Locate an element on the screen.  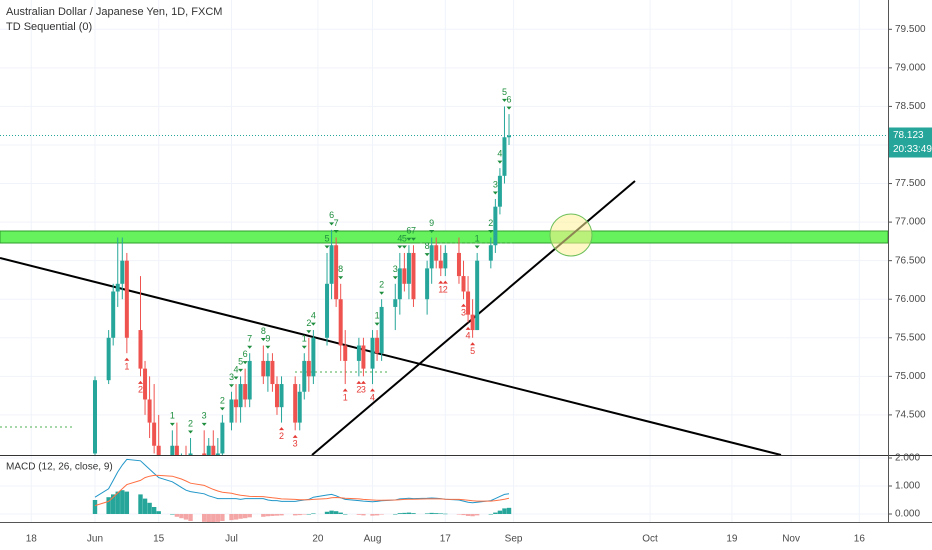
td-label: 9 is located at coordinates (267, 339).